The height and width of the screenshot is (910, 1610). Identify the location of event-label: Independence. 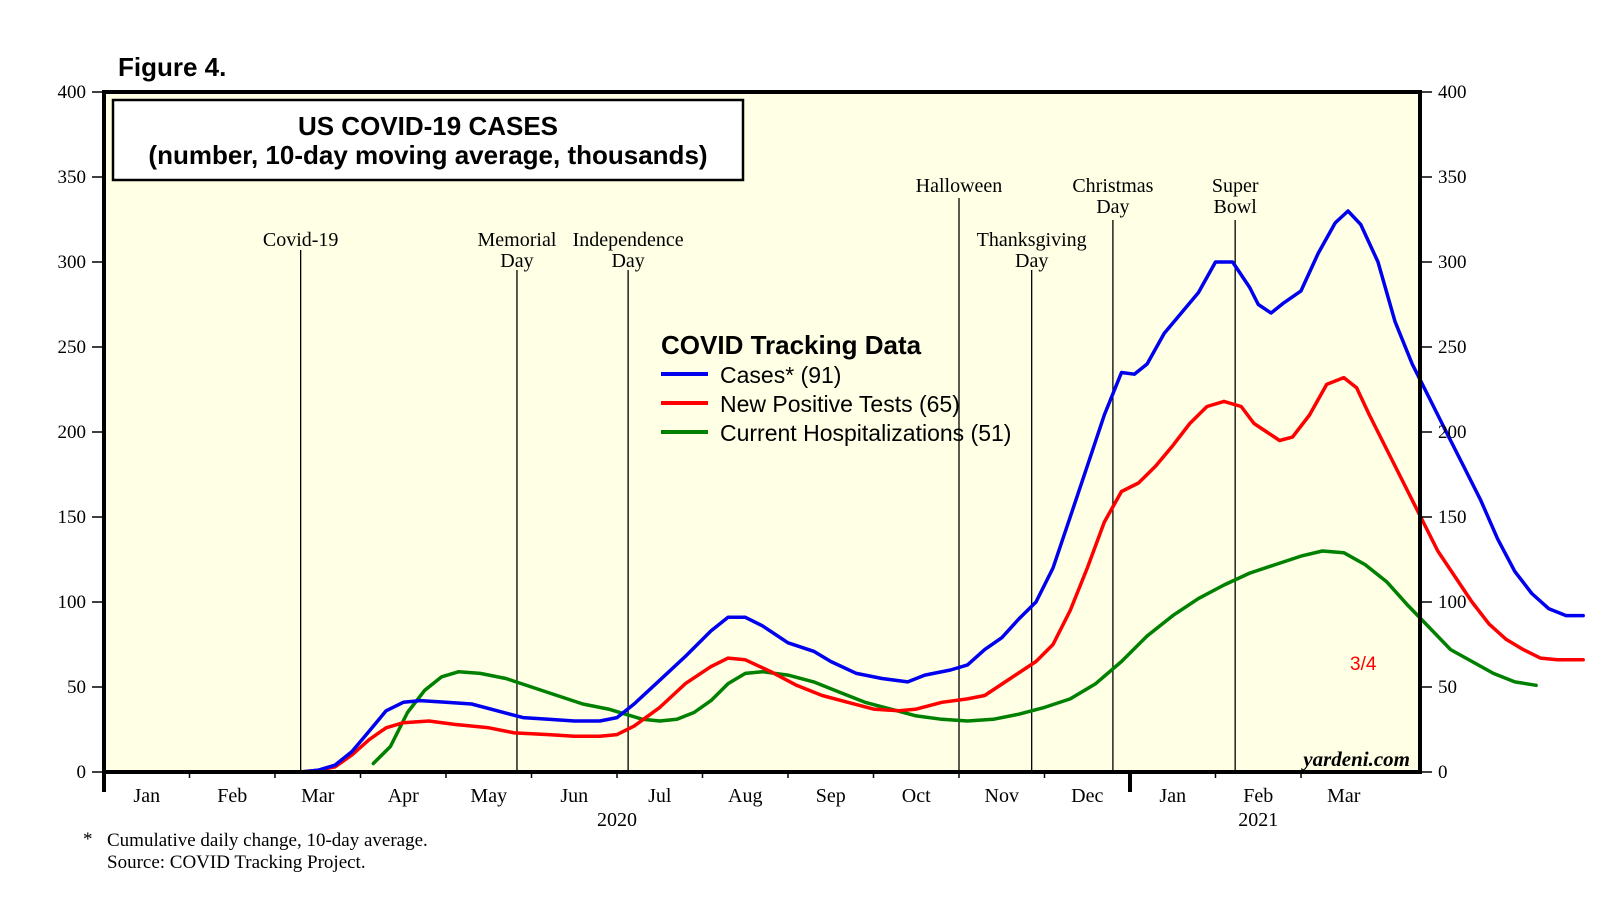
(628, 240).